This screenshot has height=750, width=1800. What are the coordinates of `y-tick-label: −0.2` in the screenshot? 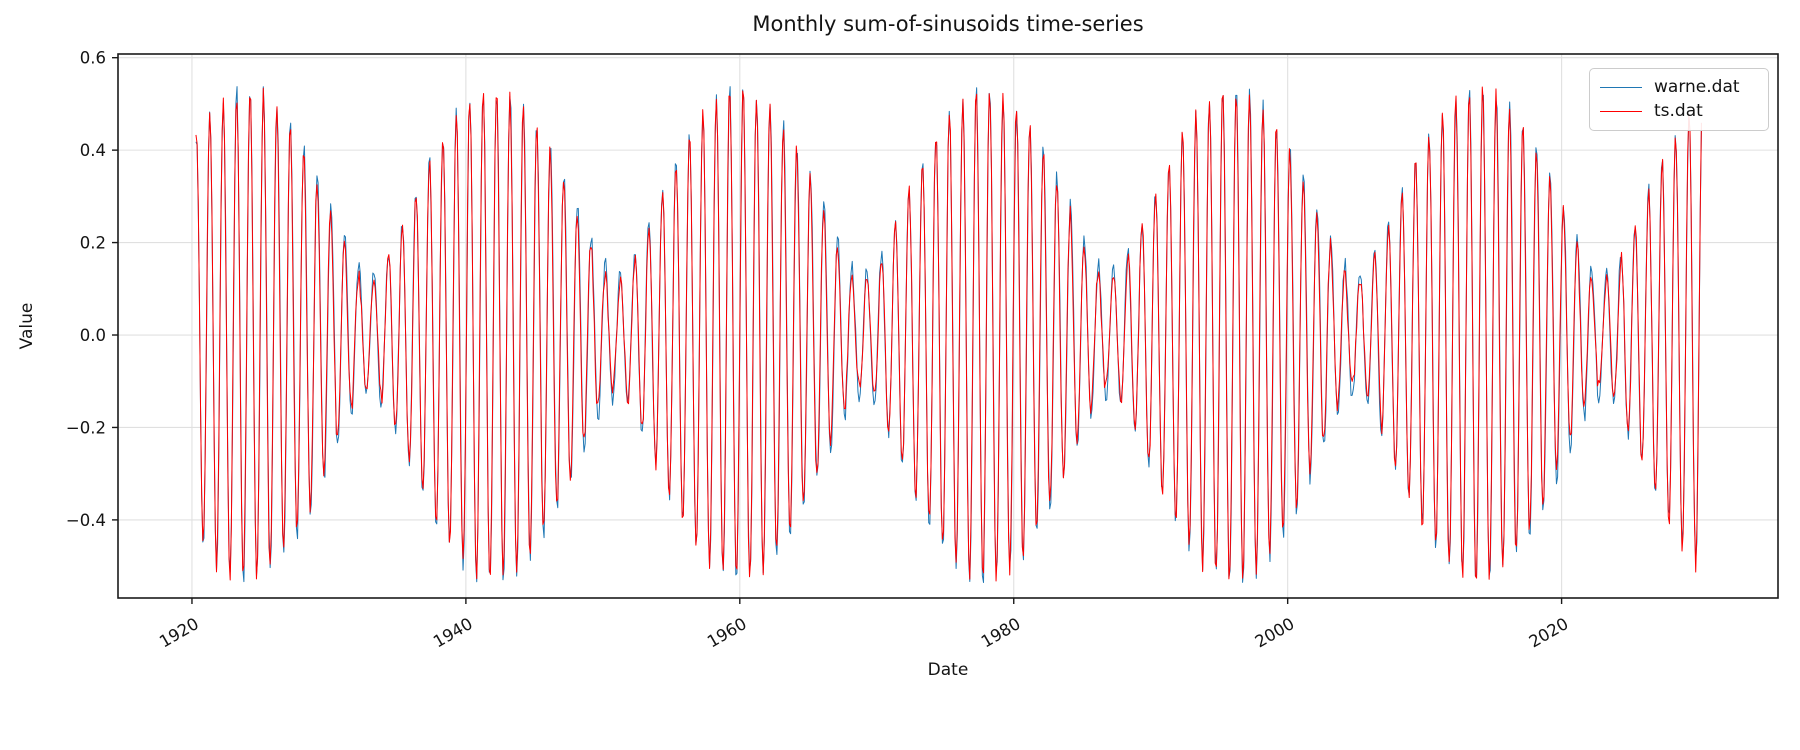 It's located at (86, 427).